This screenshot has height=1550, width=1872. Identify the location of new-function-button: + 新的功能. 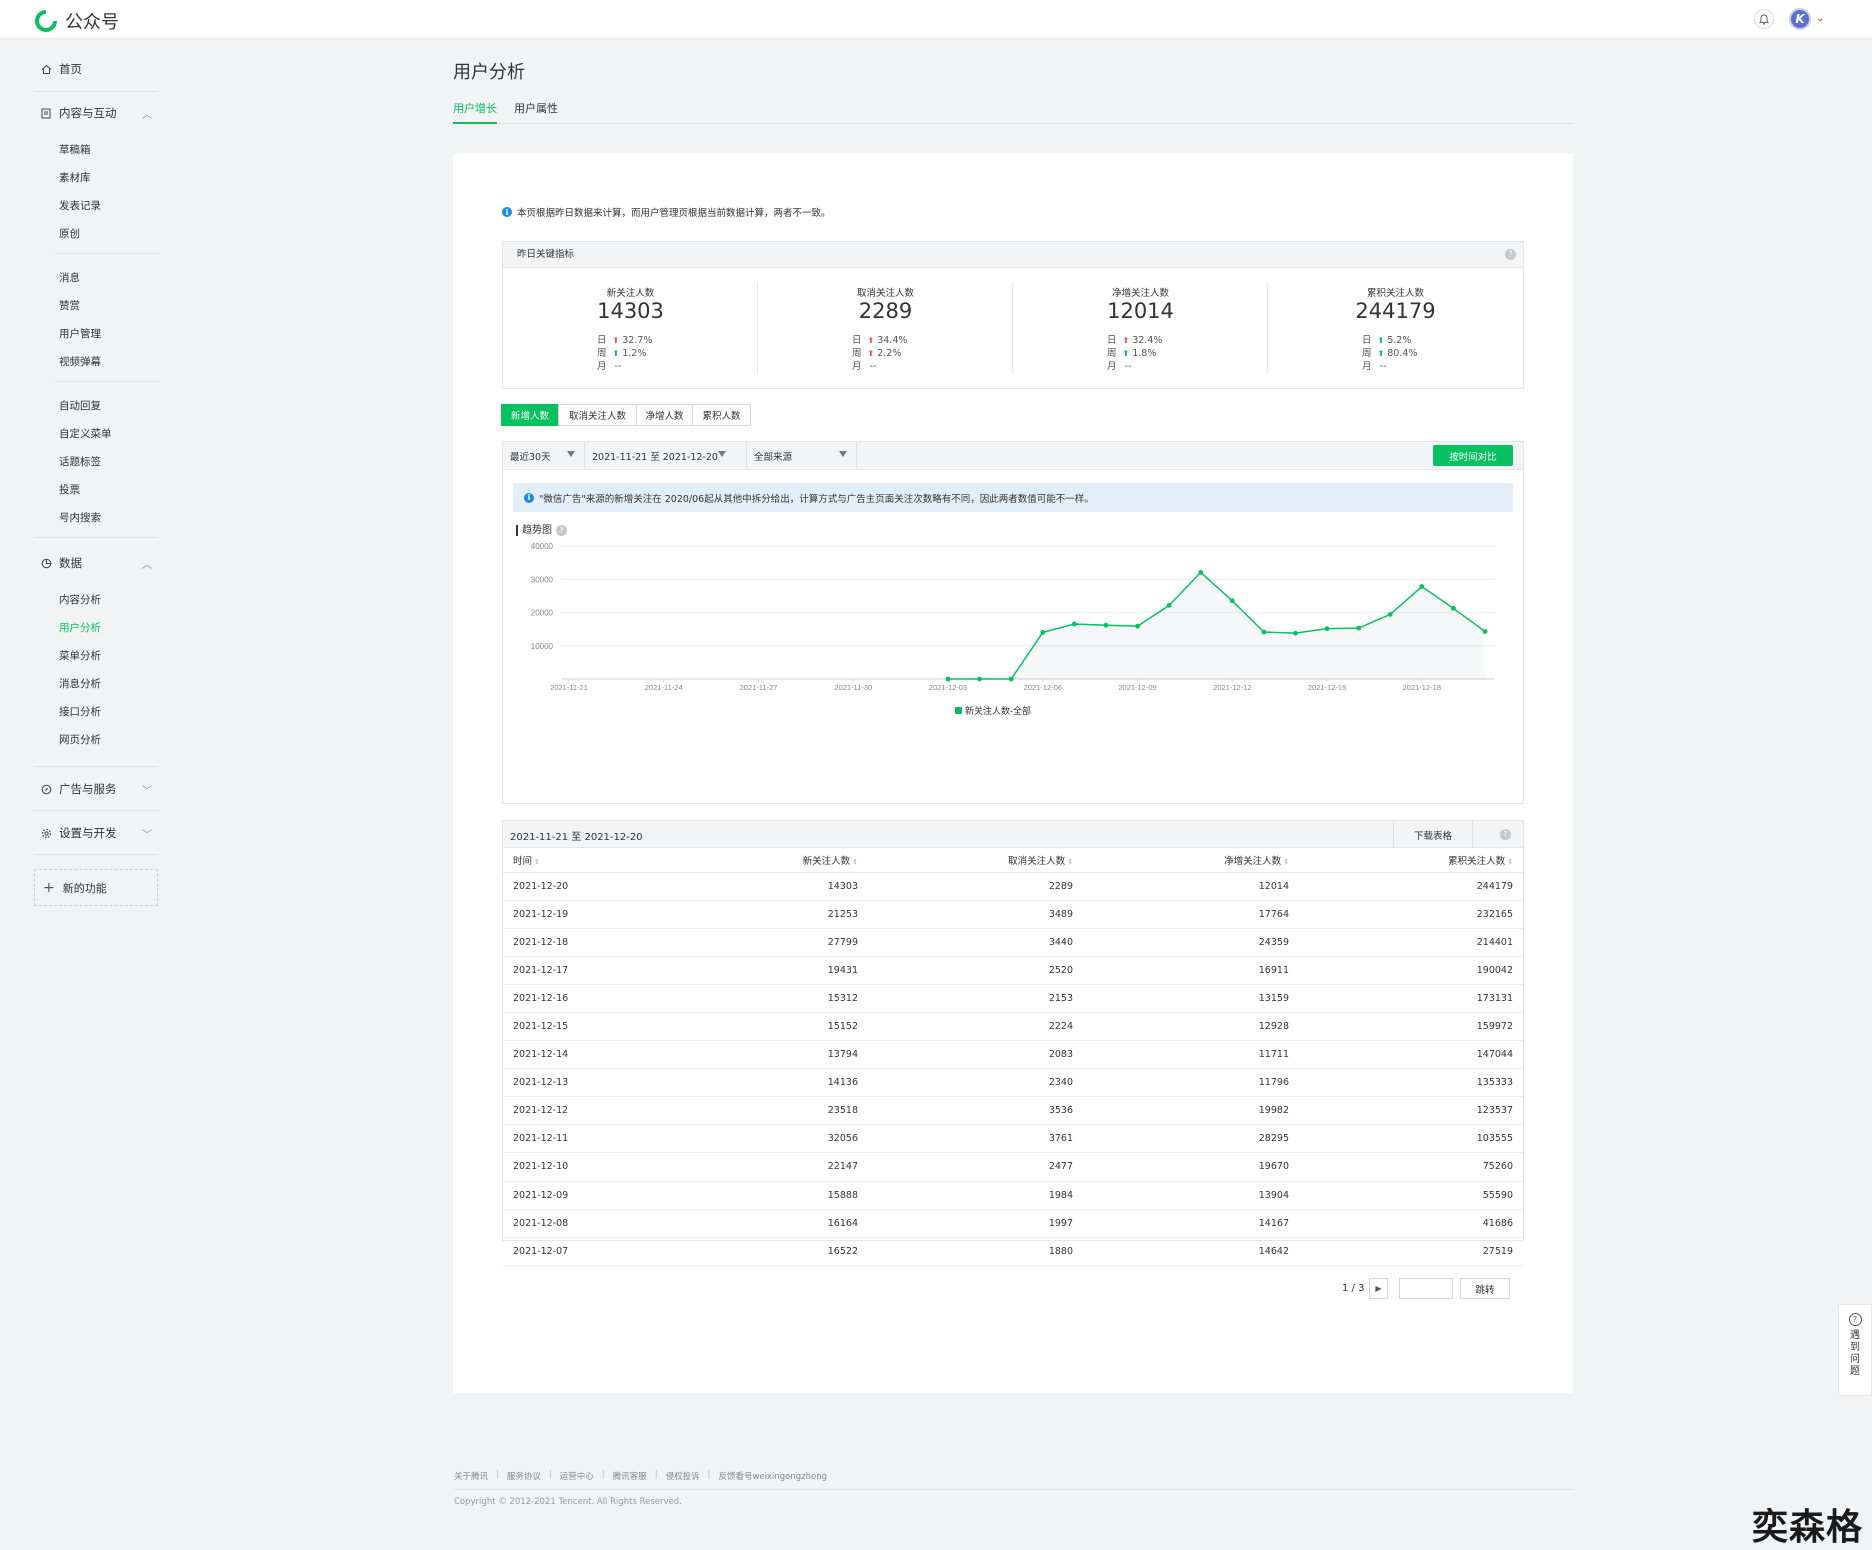
(96, 887).